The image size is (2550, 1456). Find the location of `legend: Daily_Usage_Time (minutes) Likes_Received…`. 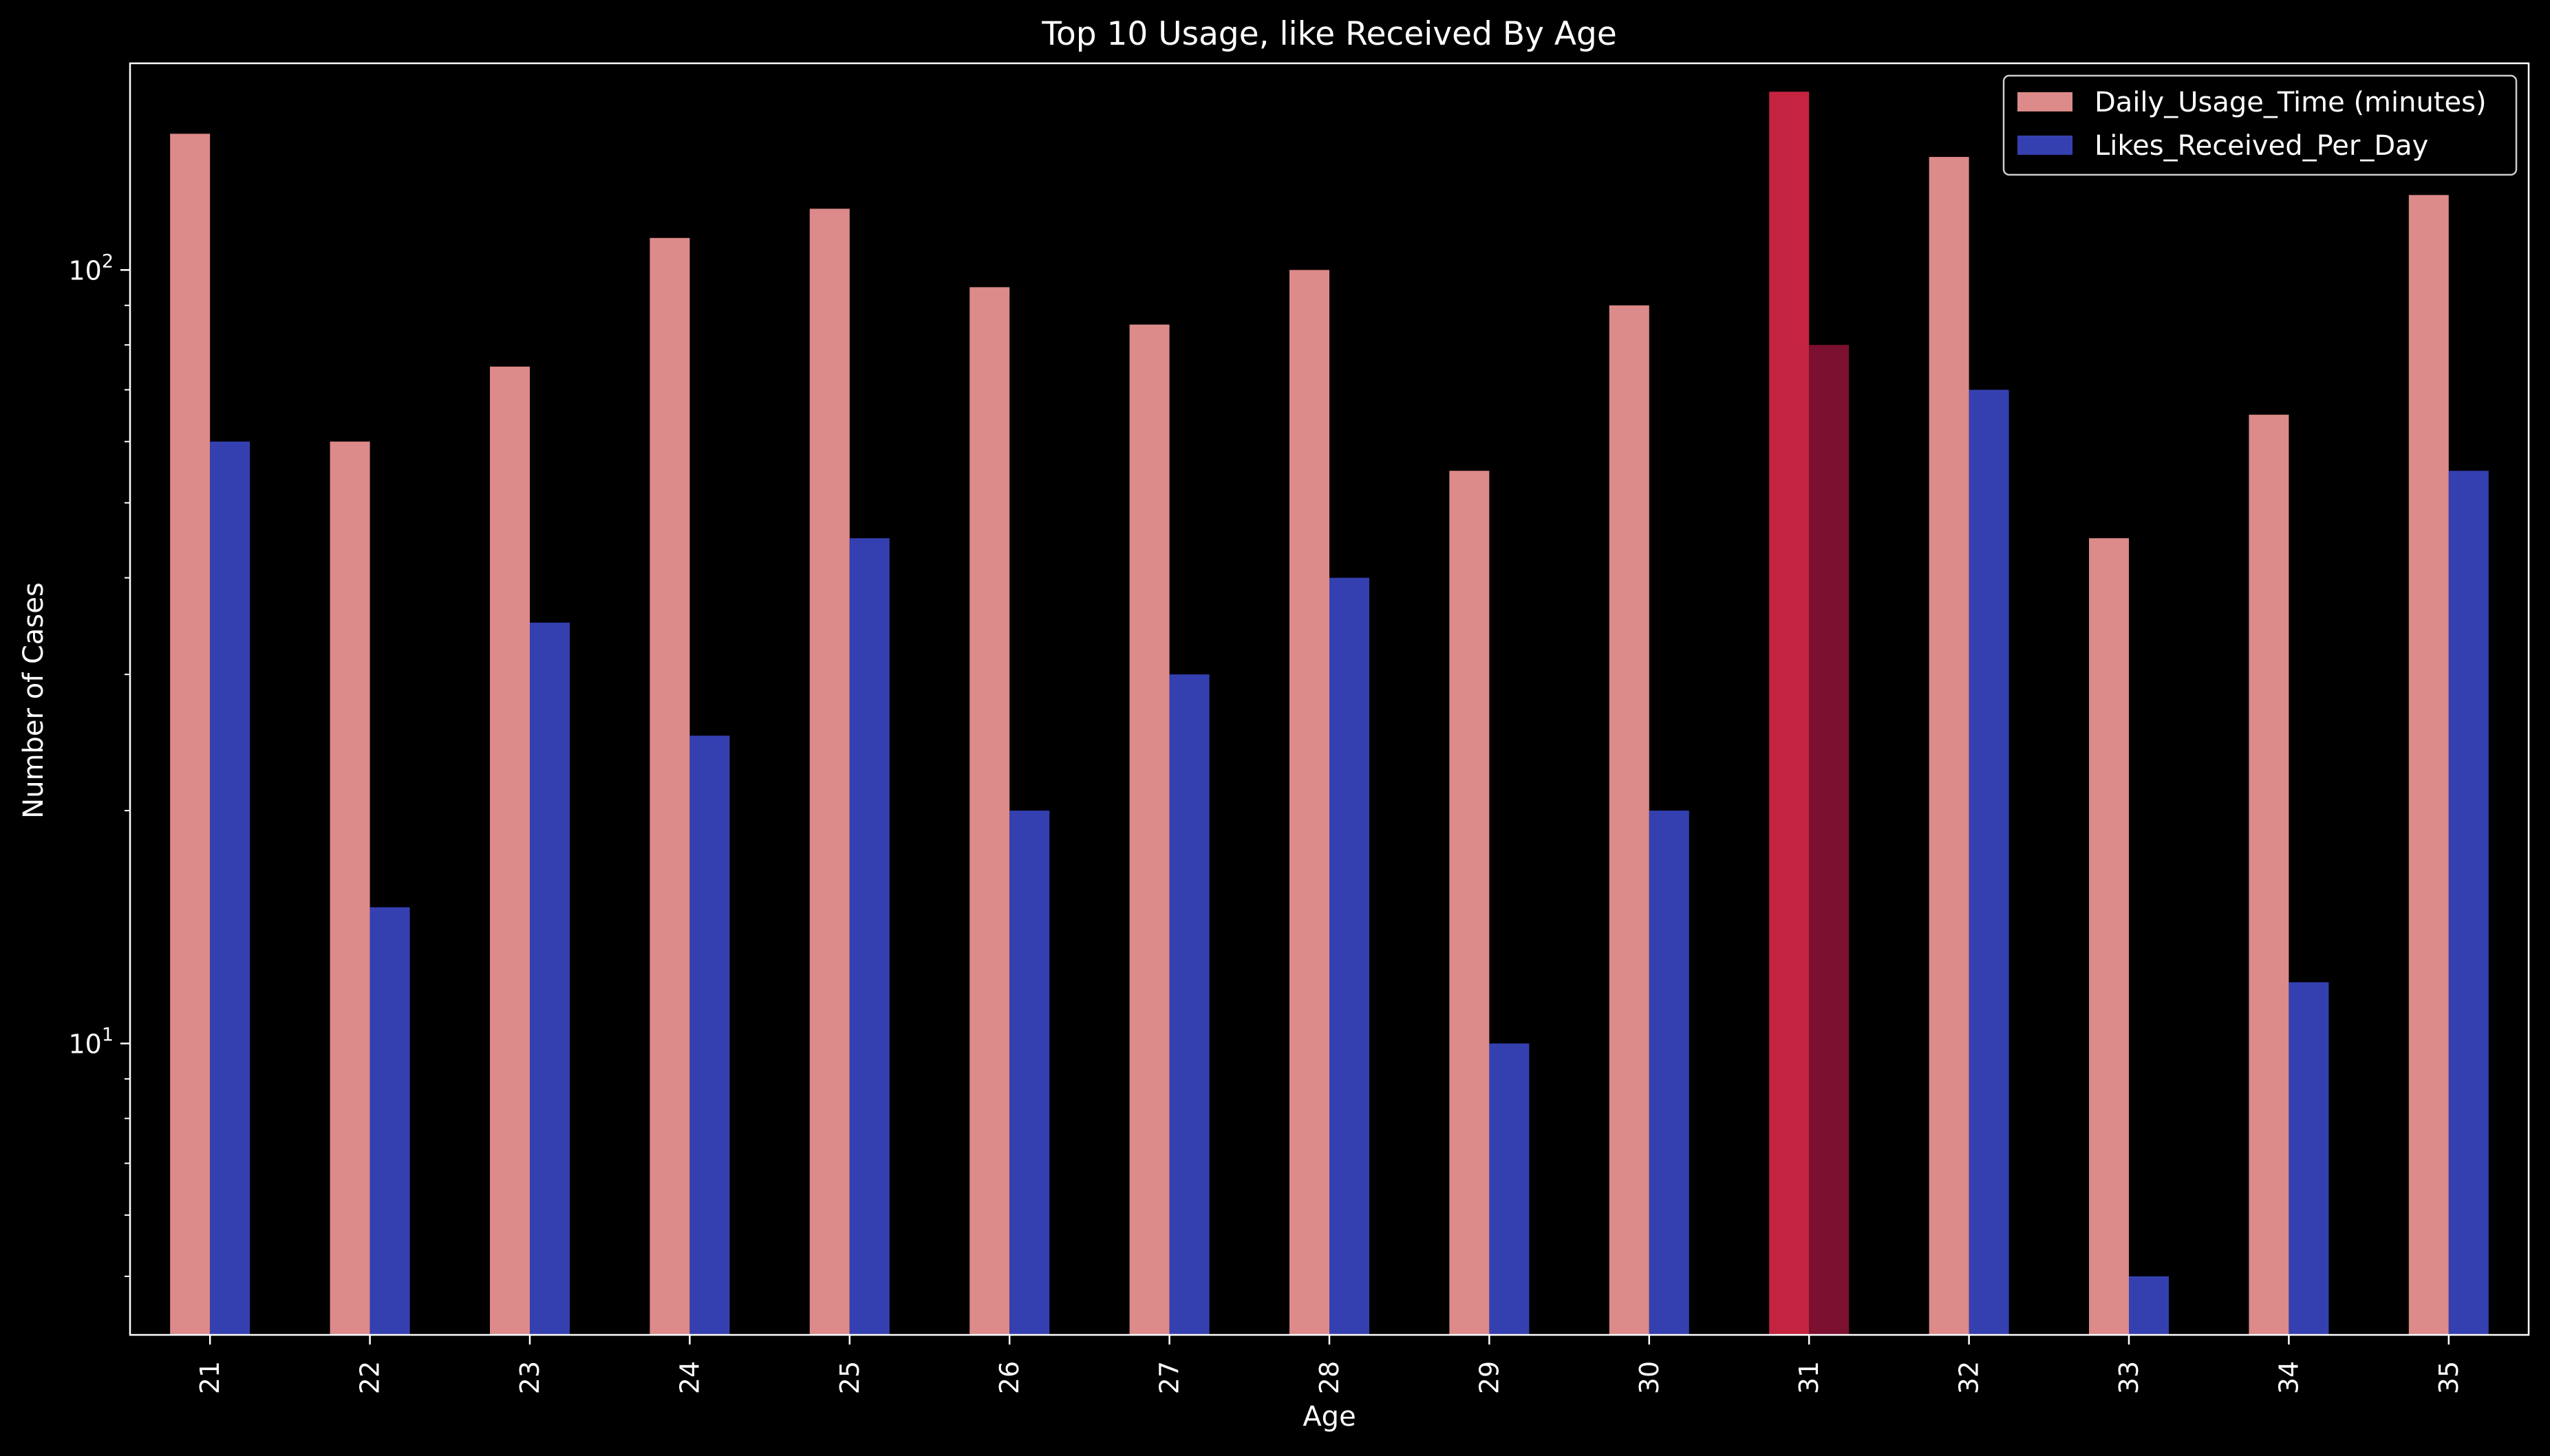

legend: Daily_Usage_Time (minutes) Likes_Received… is located at coordinates (2260, 125).